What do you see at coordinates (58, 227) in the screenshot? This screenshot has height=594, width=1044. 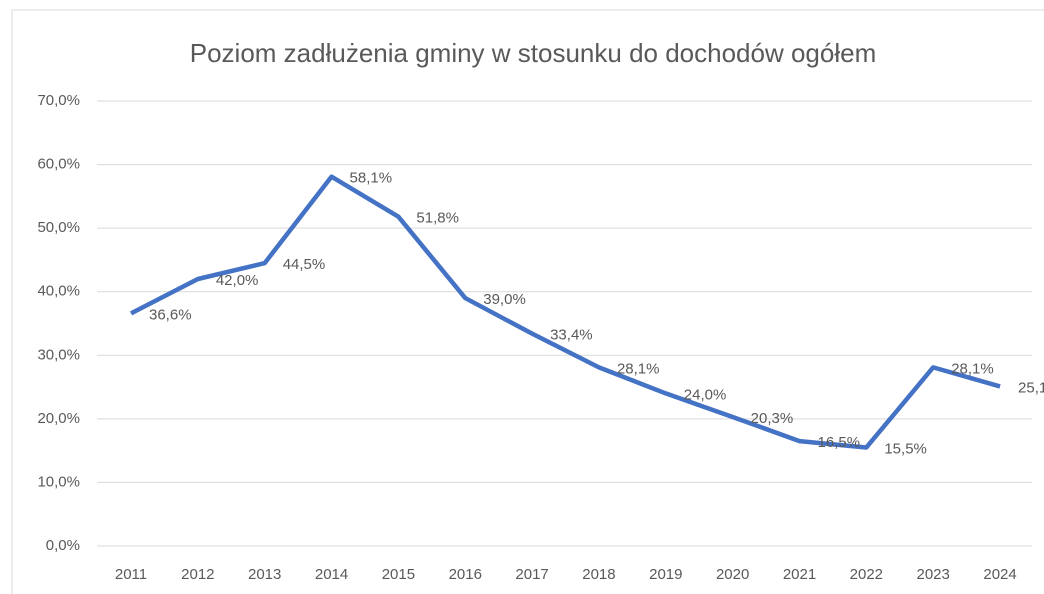 I see `y-tick-label: 50,0%` at bounding box center [58, 227].